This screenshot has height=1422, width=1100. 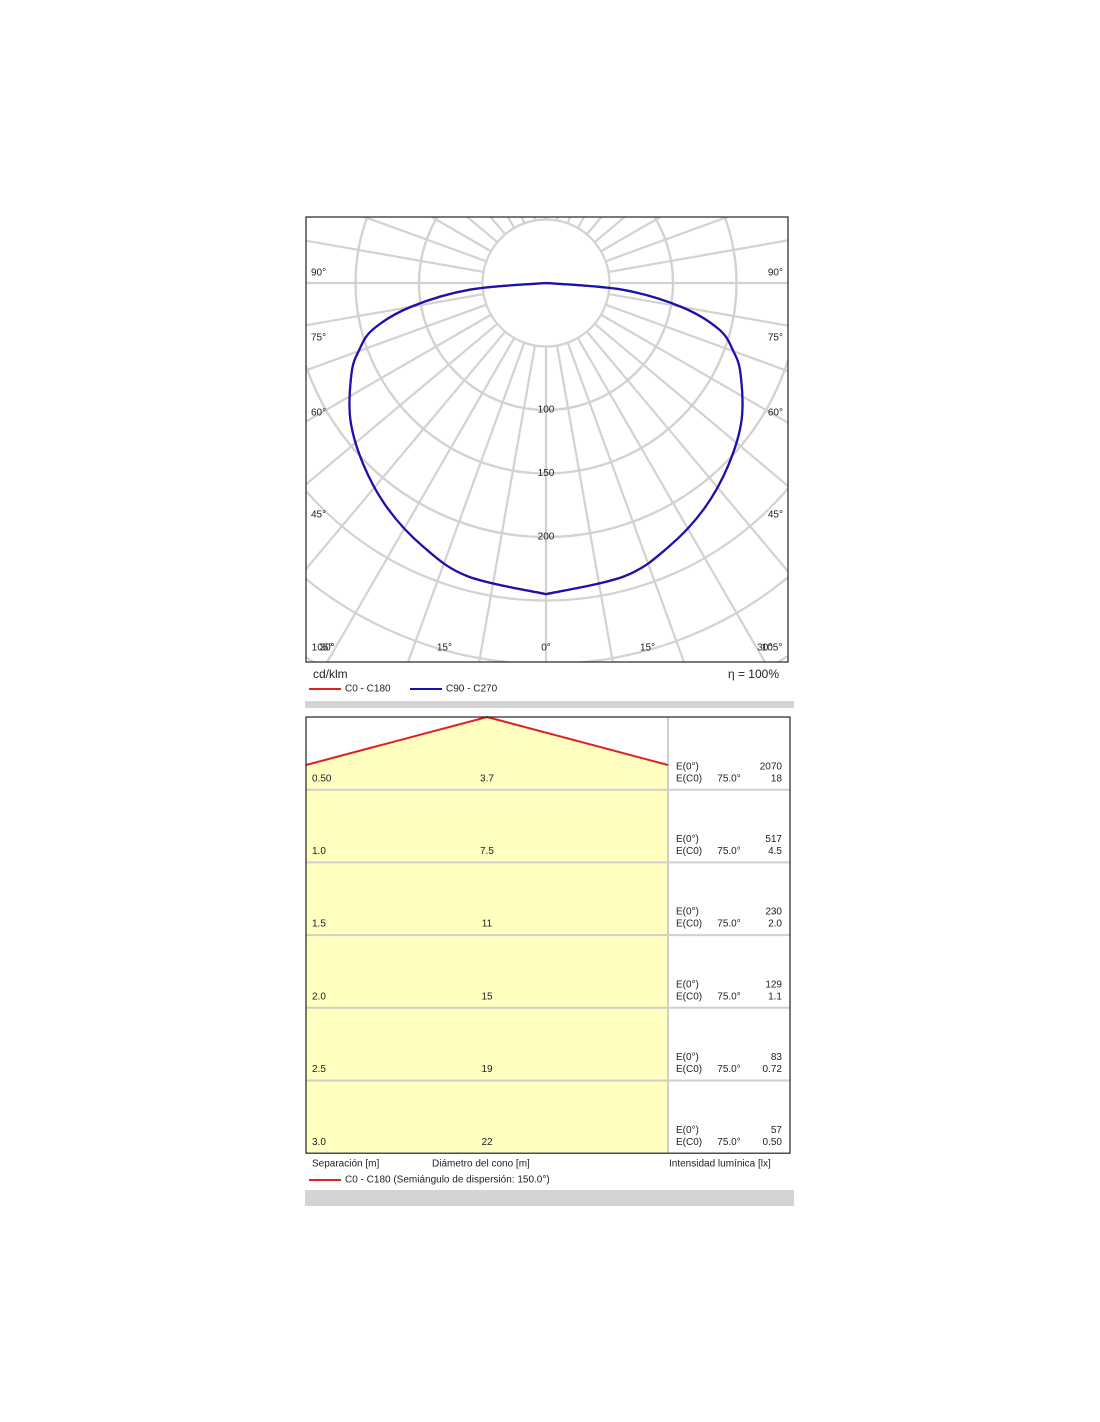 I want to click on ec0-value: 0.50, so click(x=773, y=1142).